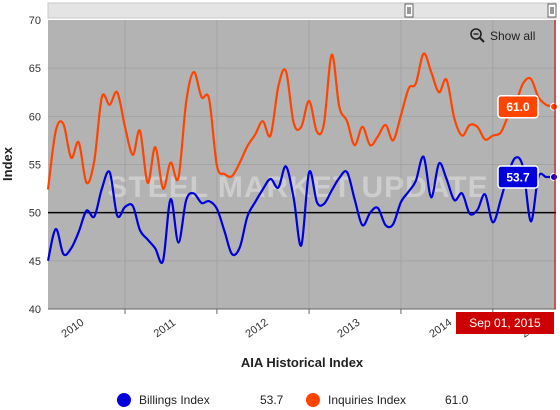 The image size is (560, 410). Describe the element at coordinates (124, 400) in the screenshot. I see `legend-marker-billings` at that location.